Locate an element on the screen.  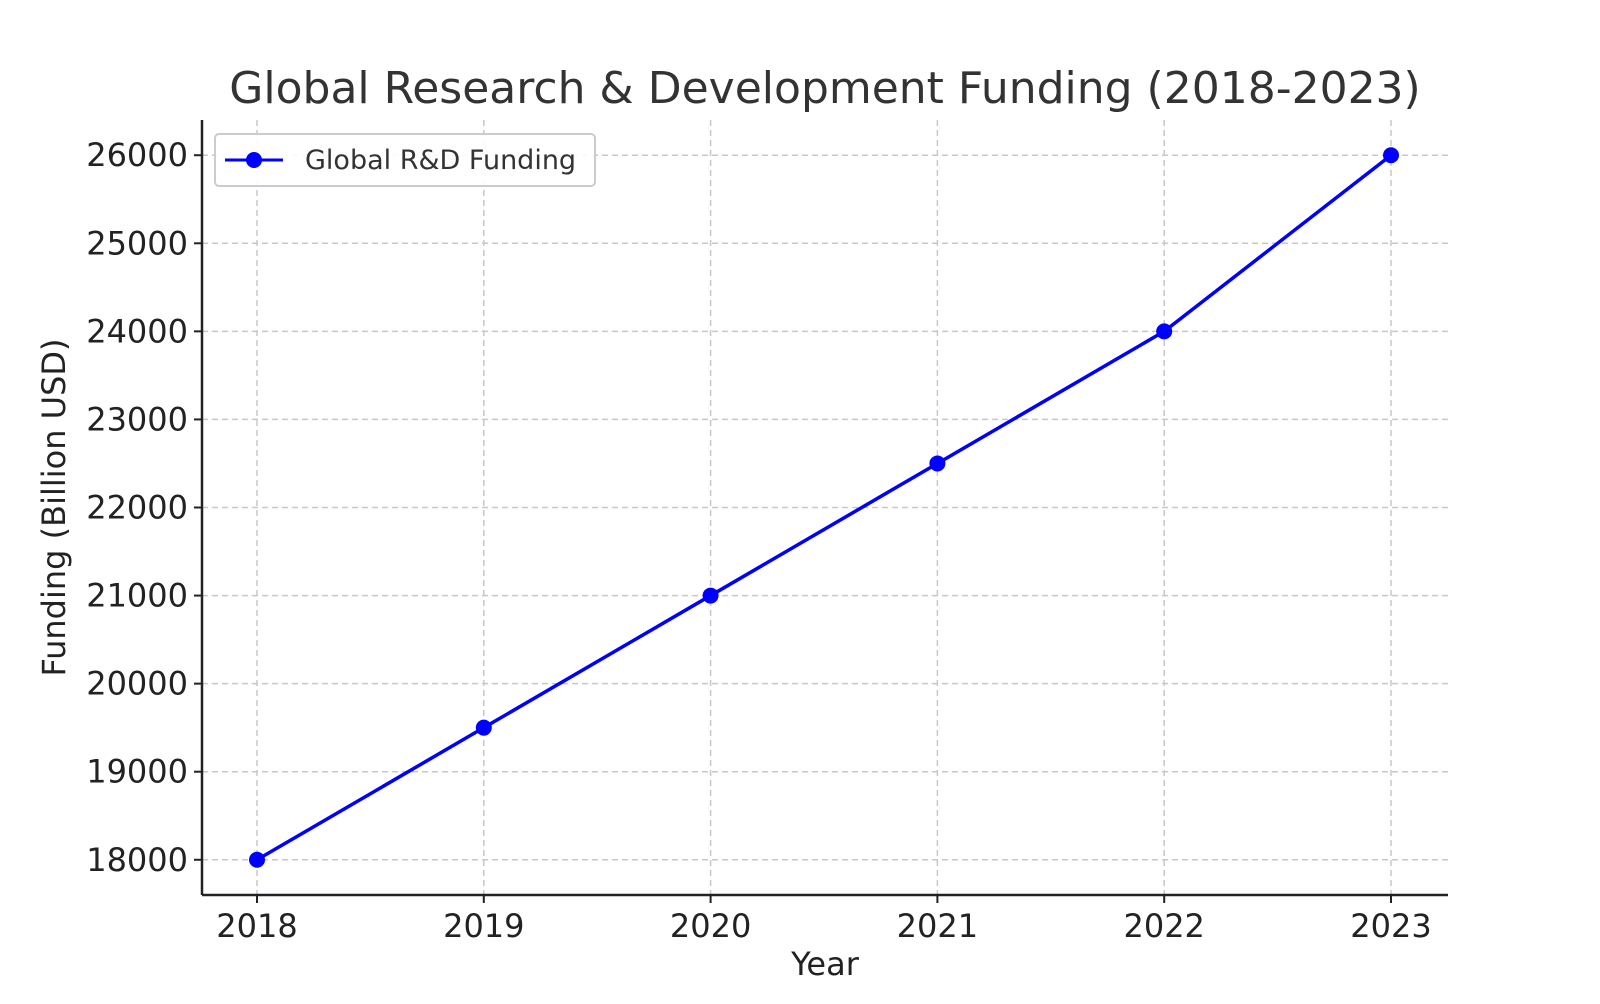
y-tick-label: 21000 is located at coordinates (137, 596).